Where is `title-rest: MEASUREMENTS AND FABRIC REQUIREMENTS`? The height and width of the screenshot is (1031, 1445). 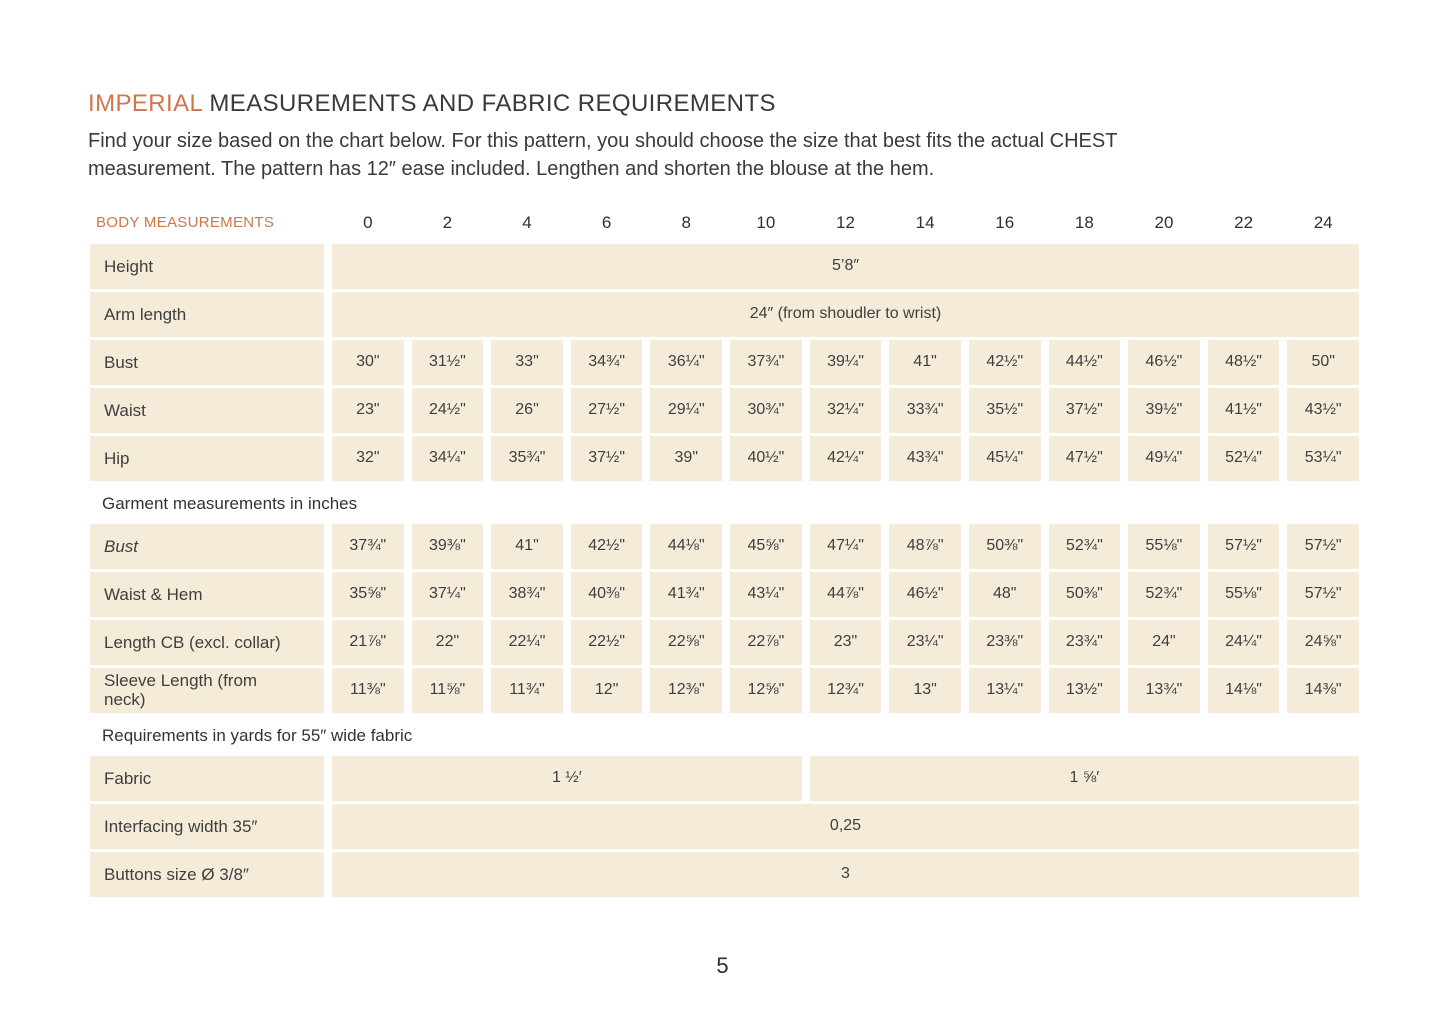
title-rest: MEASUREMENTS AND FABRIC REQUIREMENTS is located at coordinates (489, 103).